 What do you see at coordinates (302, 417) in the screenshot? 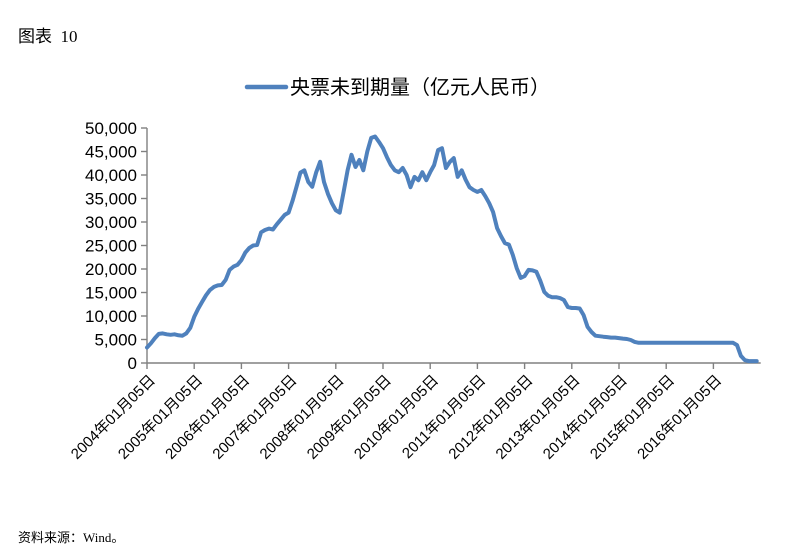
I see `x-tick-label: 2008年01月05日` at bounding box center [302, 417].